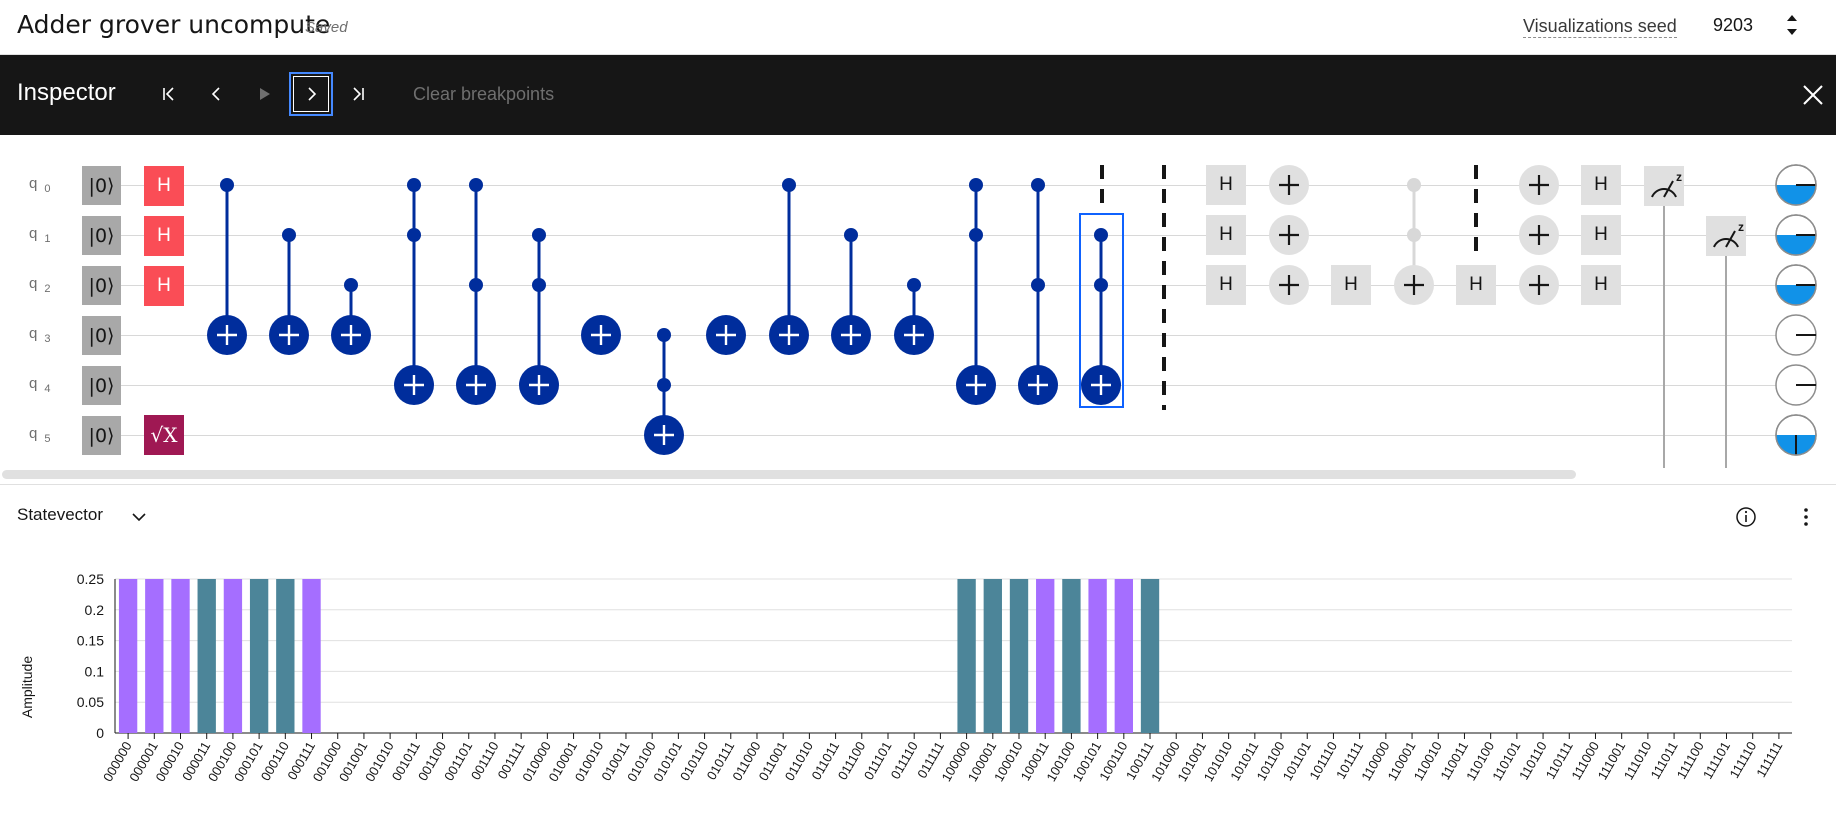 This screenshot has width=1836, height=816. What do you see at coordinates (918, 95) in the screenshot?
I see `inspector-toolbar: Inspector Clear breakpoints` at bounding box center [918, 95].